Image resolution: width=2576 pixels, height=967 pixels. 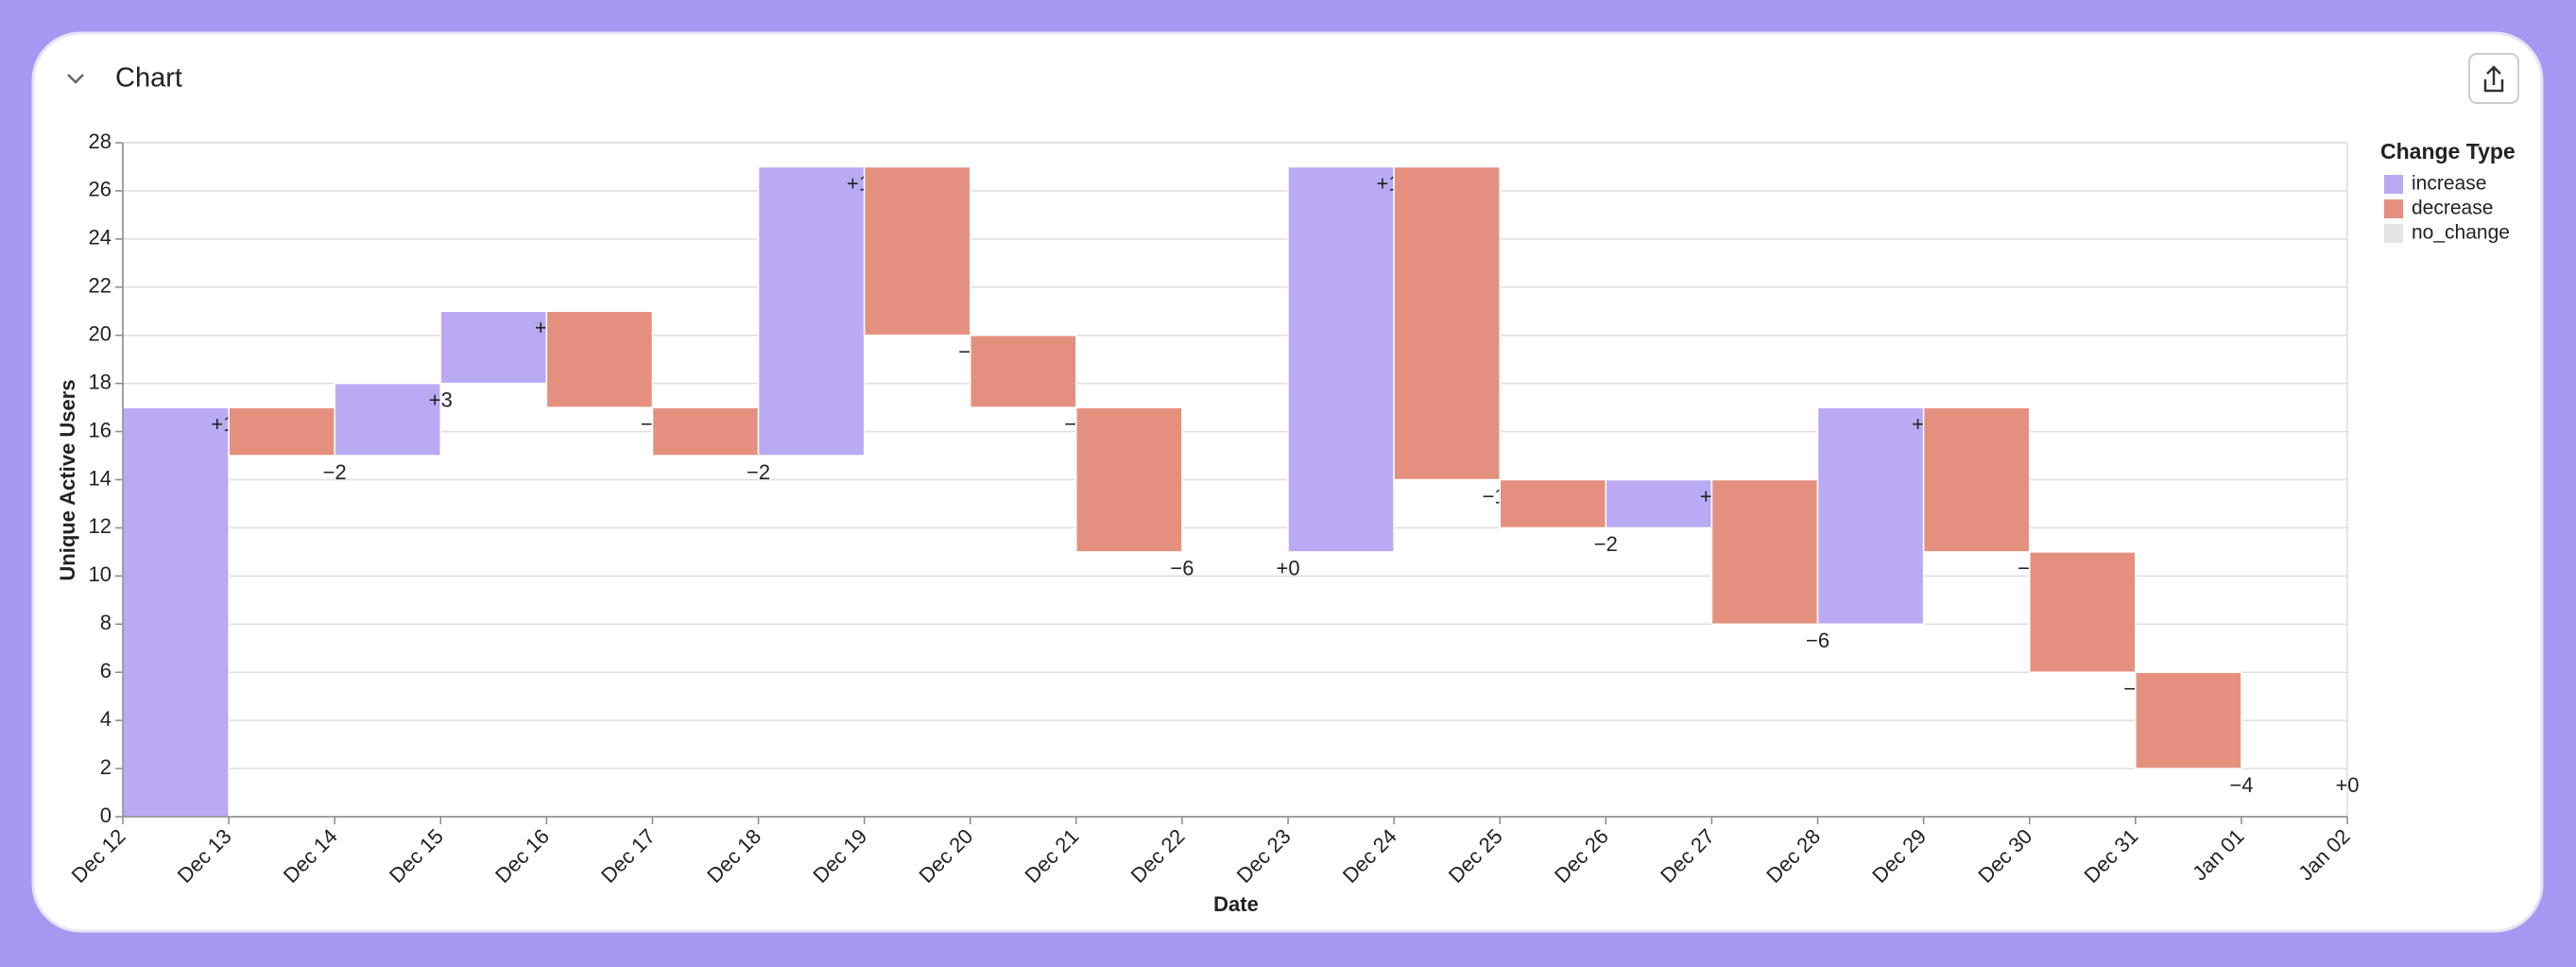 I want to click on y-tick-label: 10, so click(x=100, y=574).